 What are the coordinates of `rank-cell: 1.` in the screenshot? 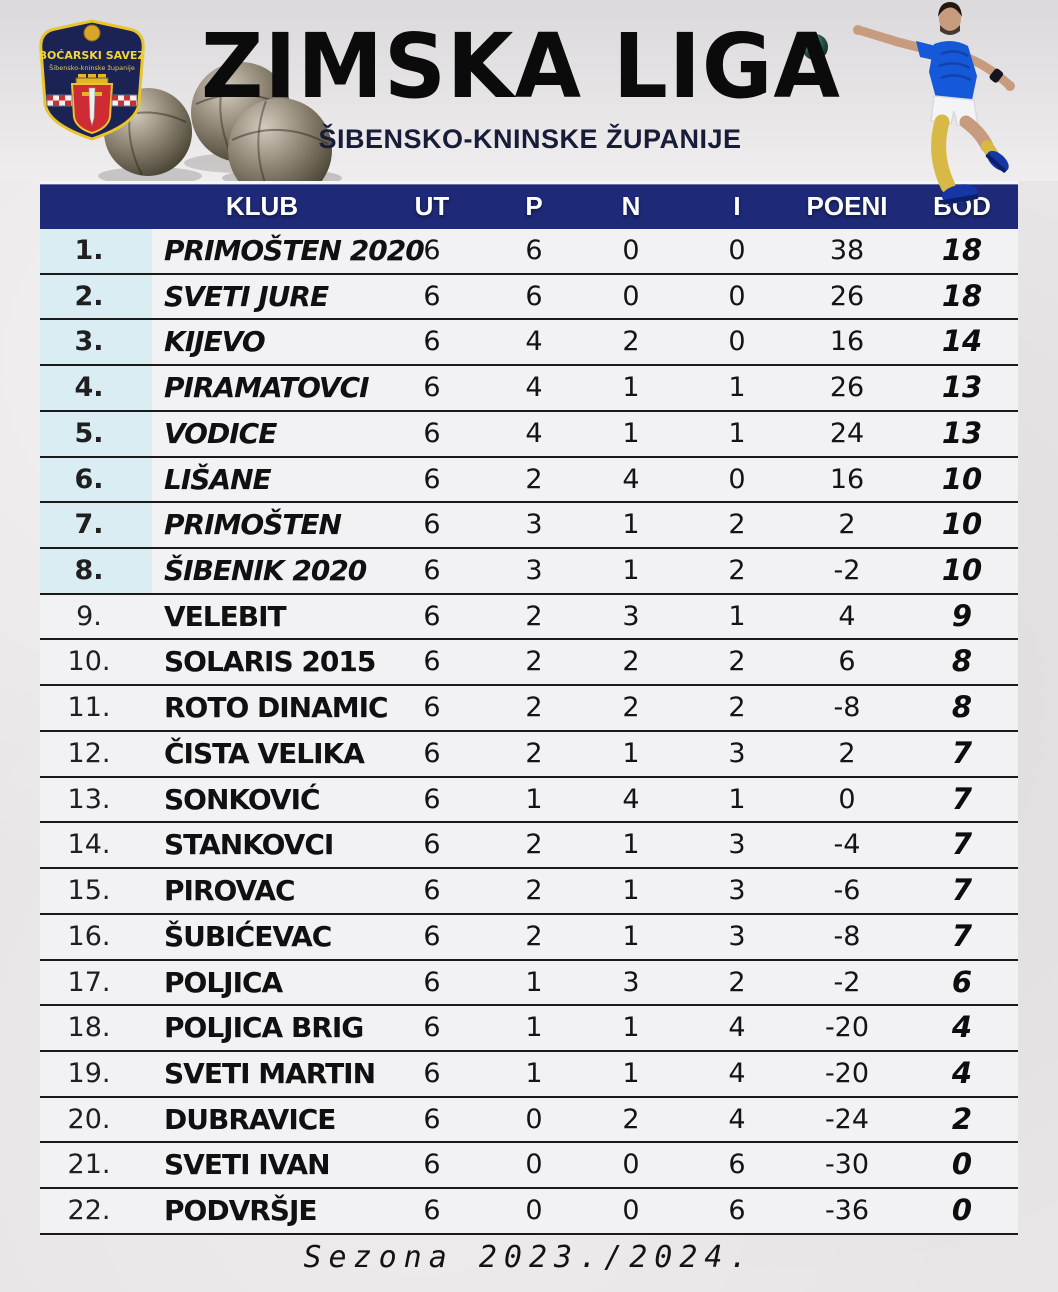 It's located at (96, 251).